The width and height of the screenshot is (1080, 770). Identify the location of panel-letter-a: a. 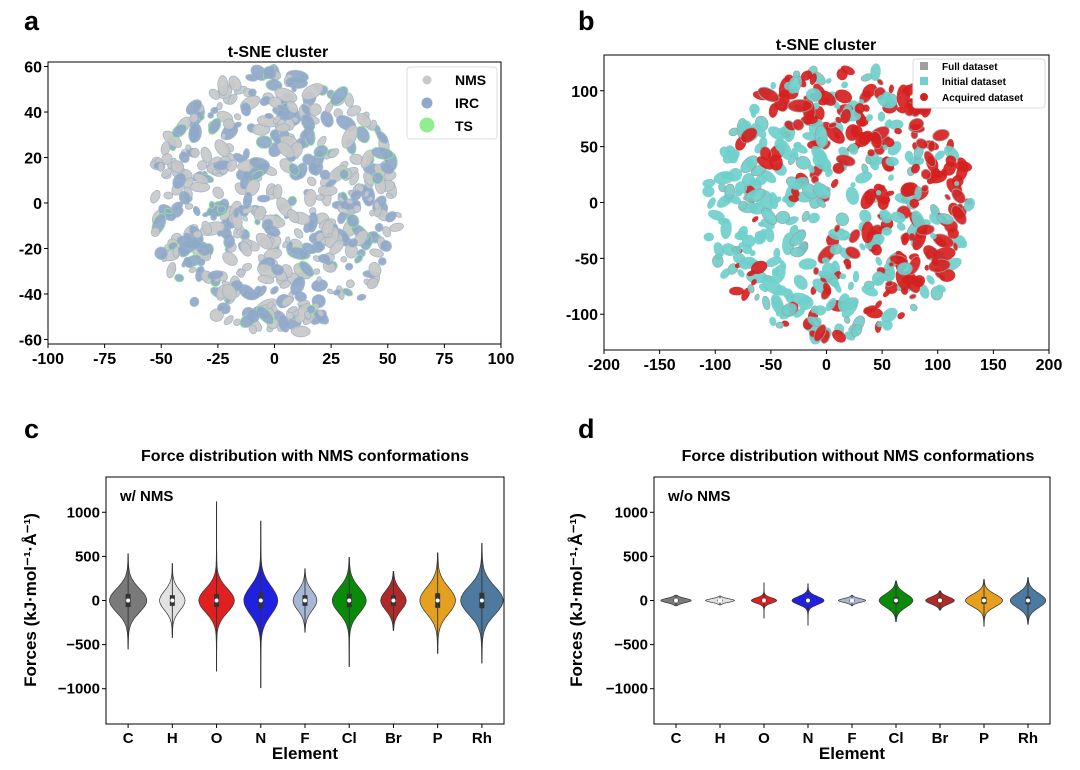
(32, 21).